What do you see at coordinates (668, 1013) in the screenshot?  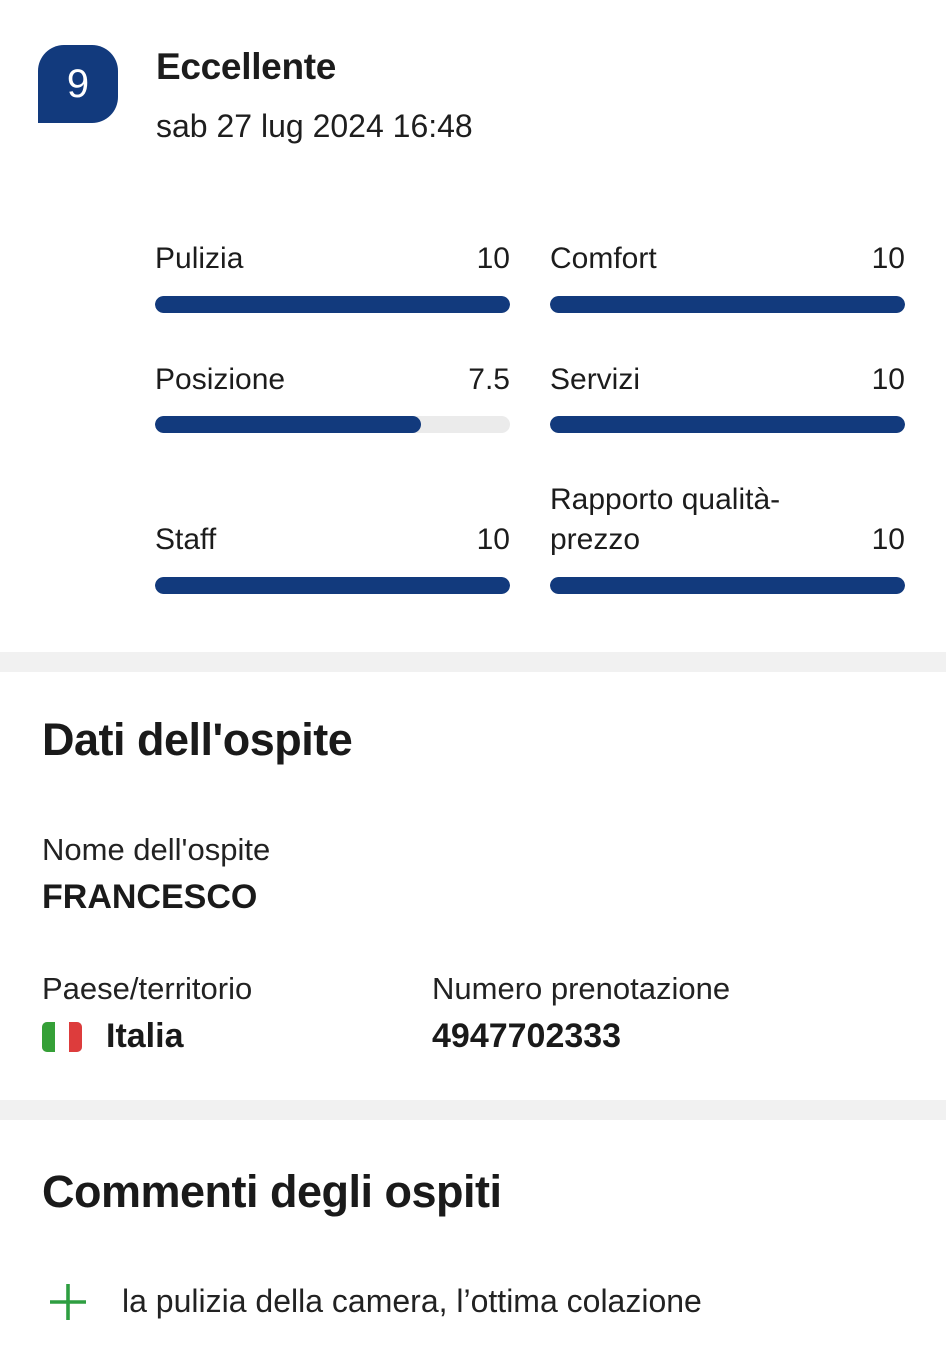 I see `booking-number-field: Numero prenotazione 4947702333` at bounding box center [668, 1013].